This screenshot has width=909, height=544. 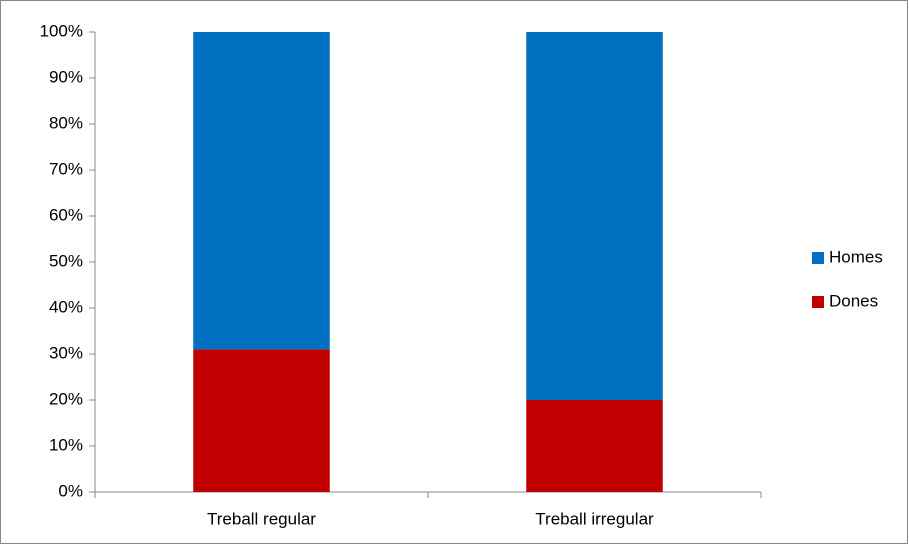 What do you see at coordinates (66, 214) in the screenshot?
I see `y-tick-label: 60%` at bounding box center [66, 214].